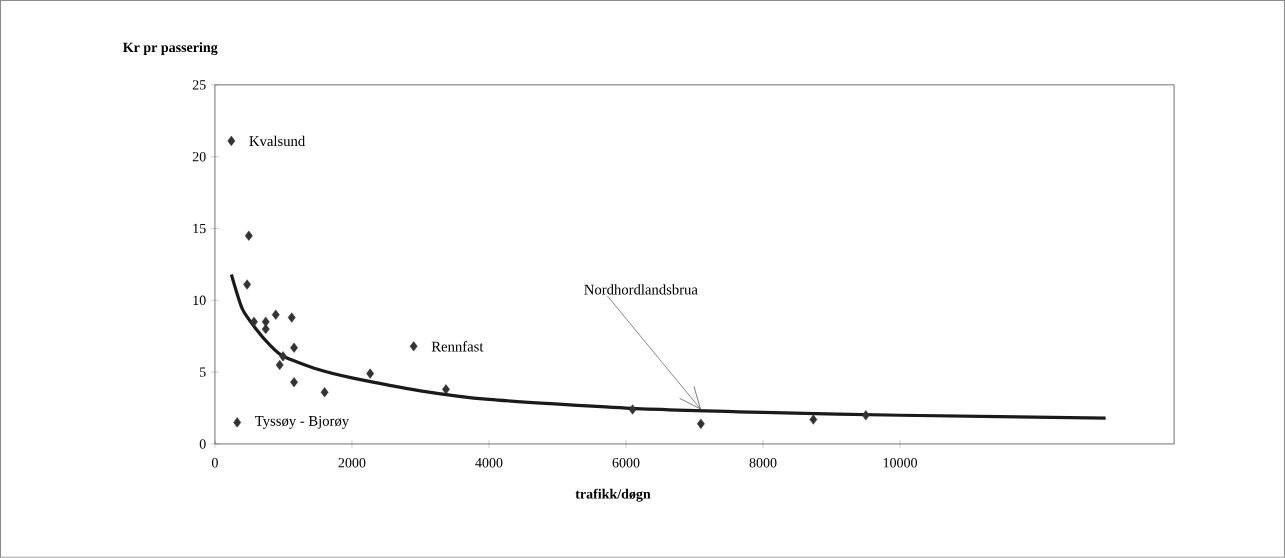 The width and height of the screenshot is (1285, 558). Describe the element at coordinates (199, 85) in the screenshot. I see `y-tick-label: 25` at that location.